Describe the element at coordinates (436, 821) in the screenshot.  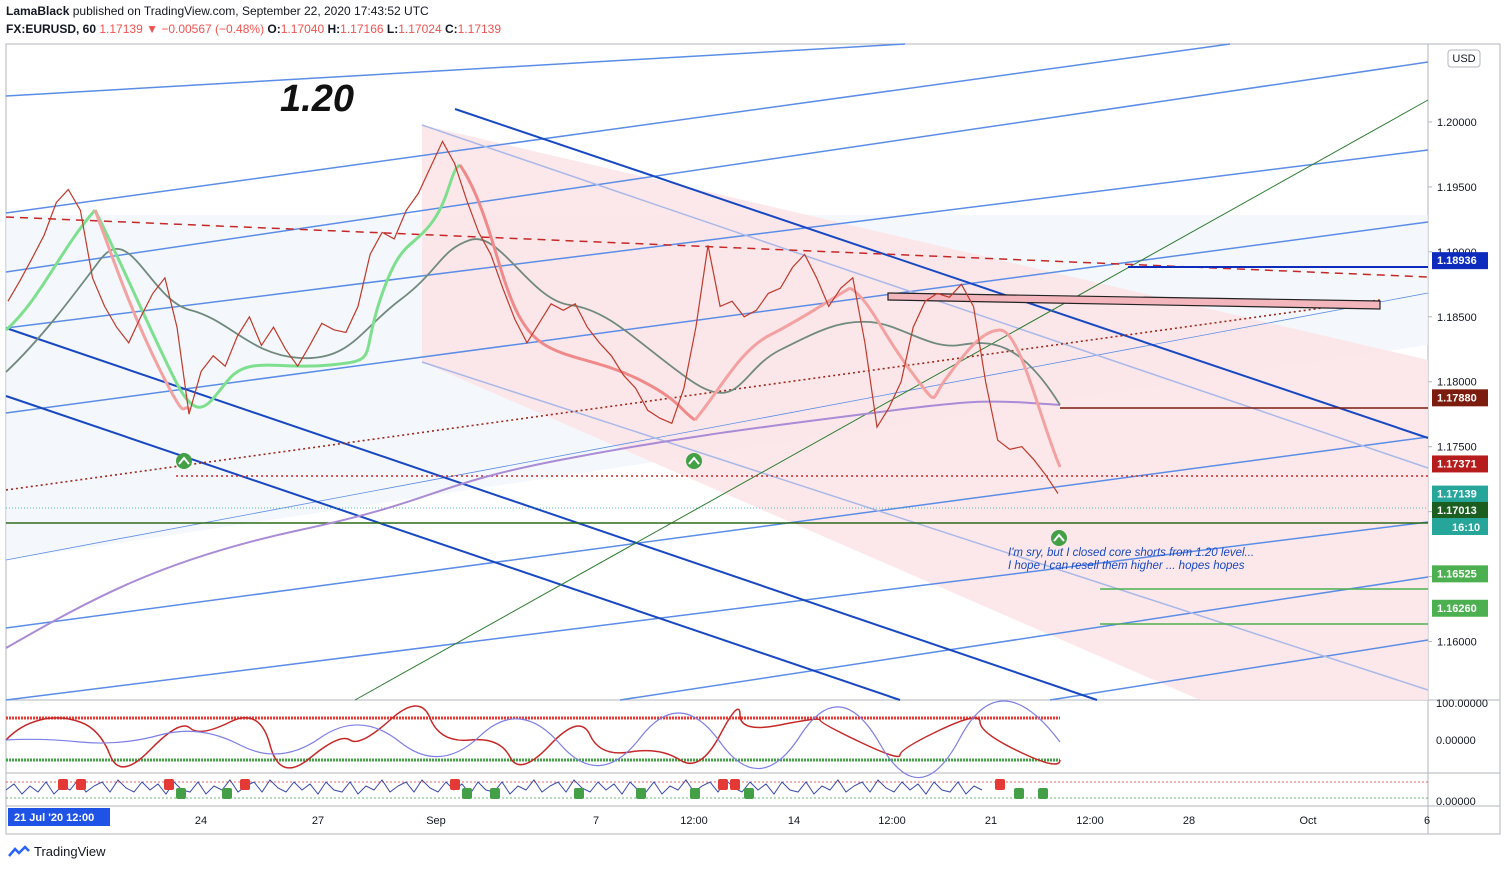
I see `x-tick-label: Sep` at that location.